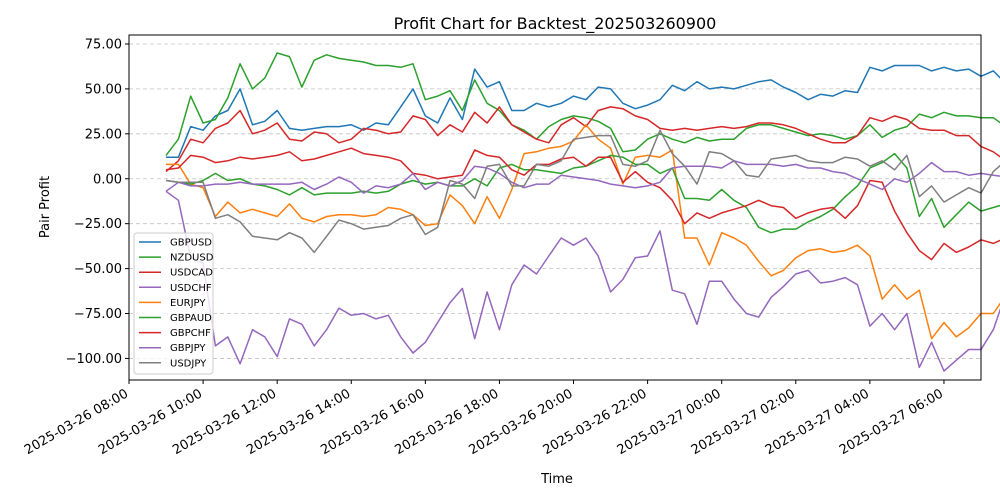 This screenshot has width=1000, height=500. What do you see at coordinates (107, 179) in the screenshot?
I see `y-tick-label: 0.00` at bounding box center [107, 179].